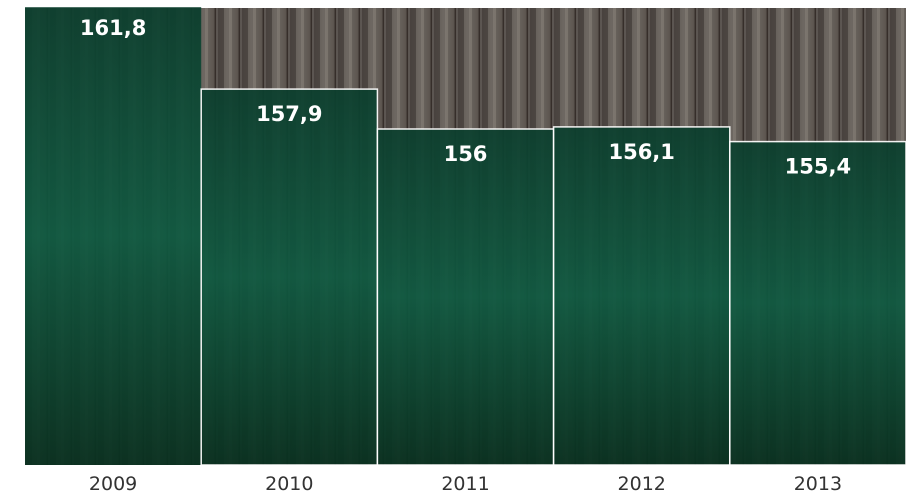 The width and height of the screenshot is (909, 493). I want to click on value-label: 156,1, so click(641, 152).